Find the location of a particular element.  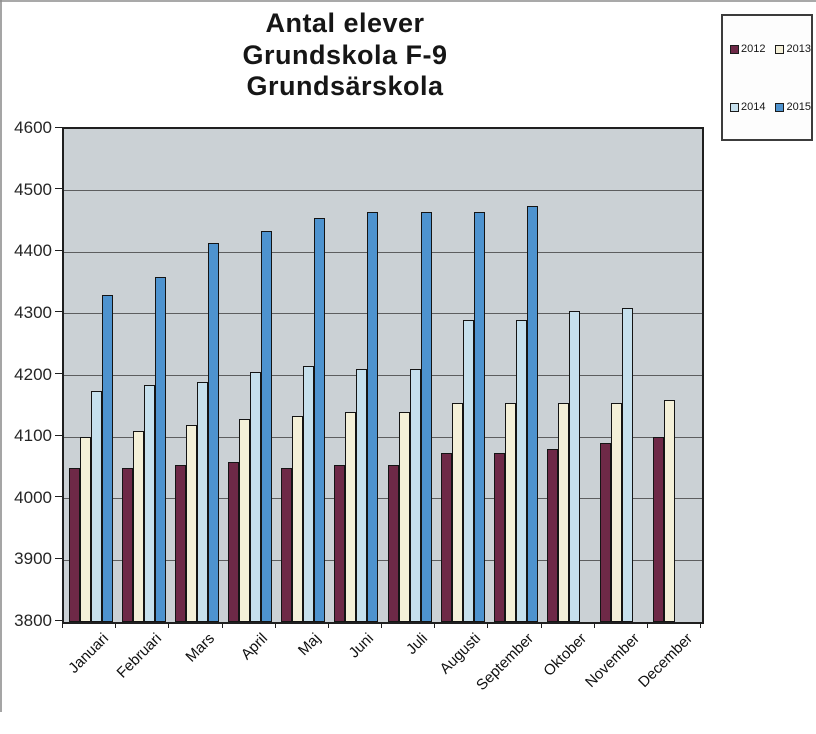

y-axis-label-3800: 3800 is located at coordinates (33, 620).